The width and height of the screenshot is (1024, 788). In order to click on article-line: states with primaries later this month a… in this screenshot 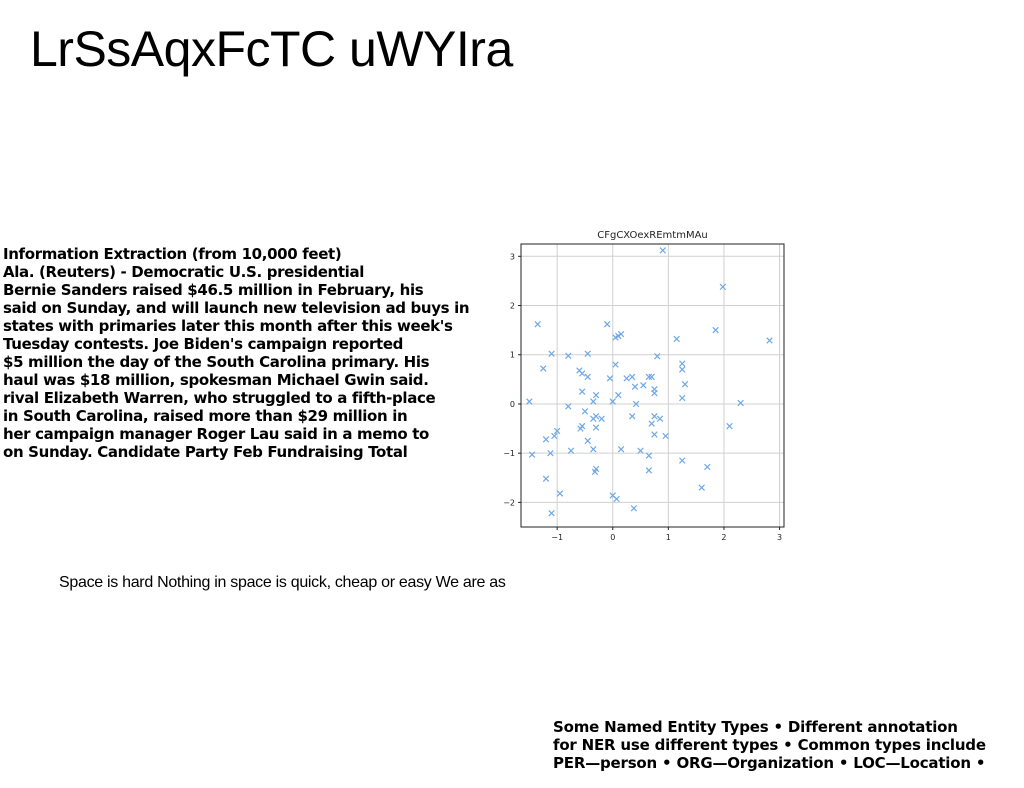, I will do `click(228, 326)`.